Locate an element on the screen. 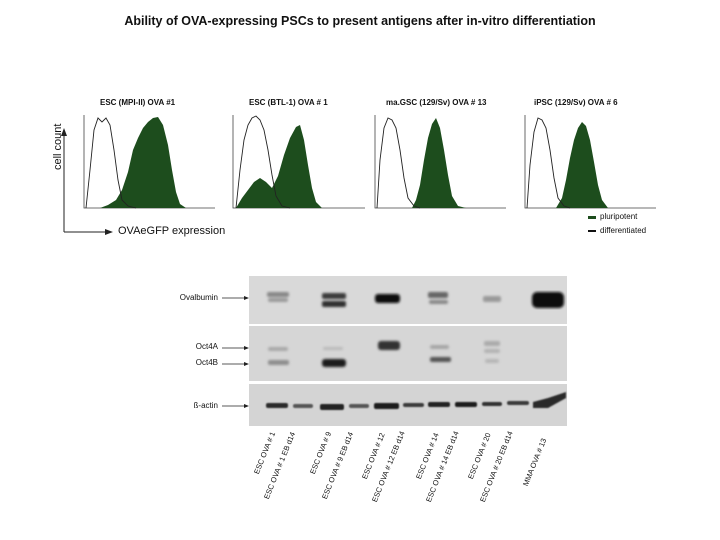 The height and width of the screenshot is (540, 720). band-ovalbumin-lane9 is located at coordinates (492, 299).